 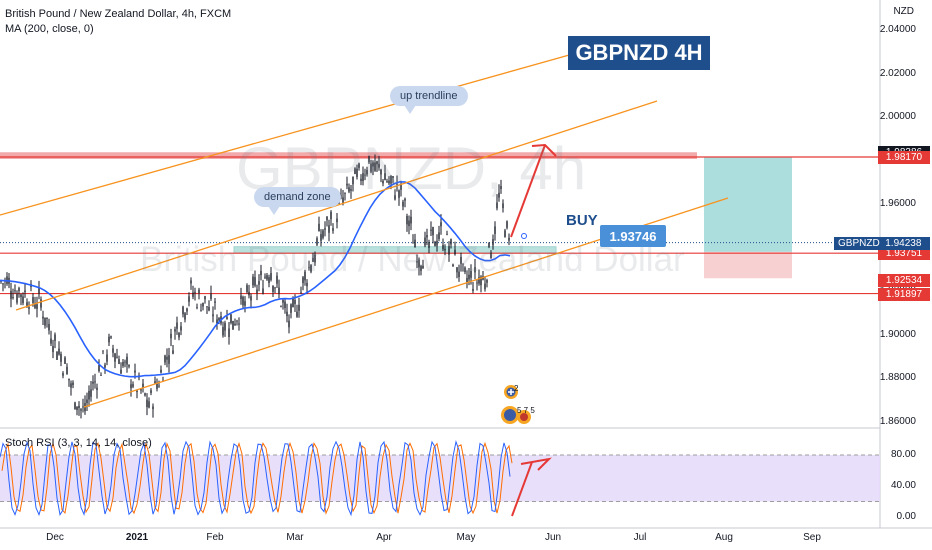 What do you see at coordinates (904, 157) in the screenshot?
I see `price-tag: 1.98170` at bounding box center [904, 157].